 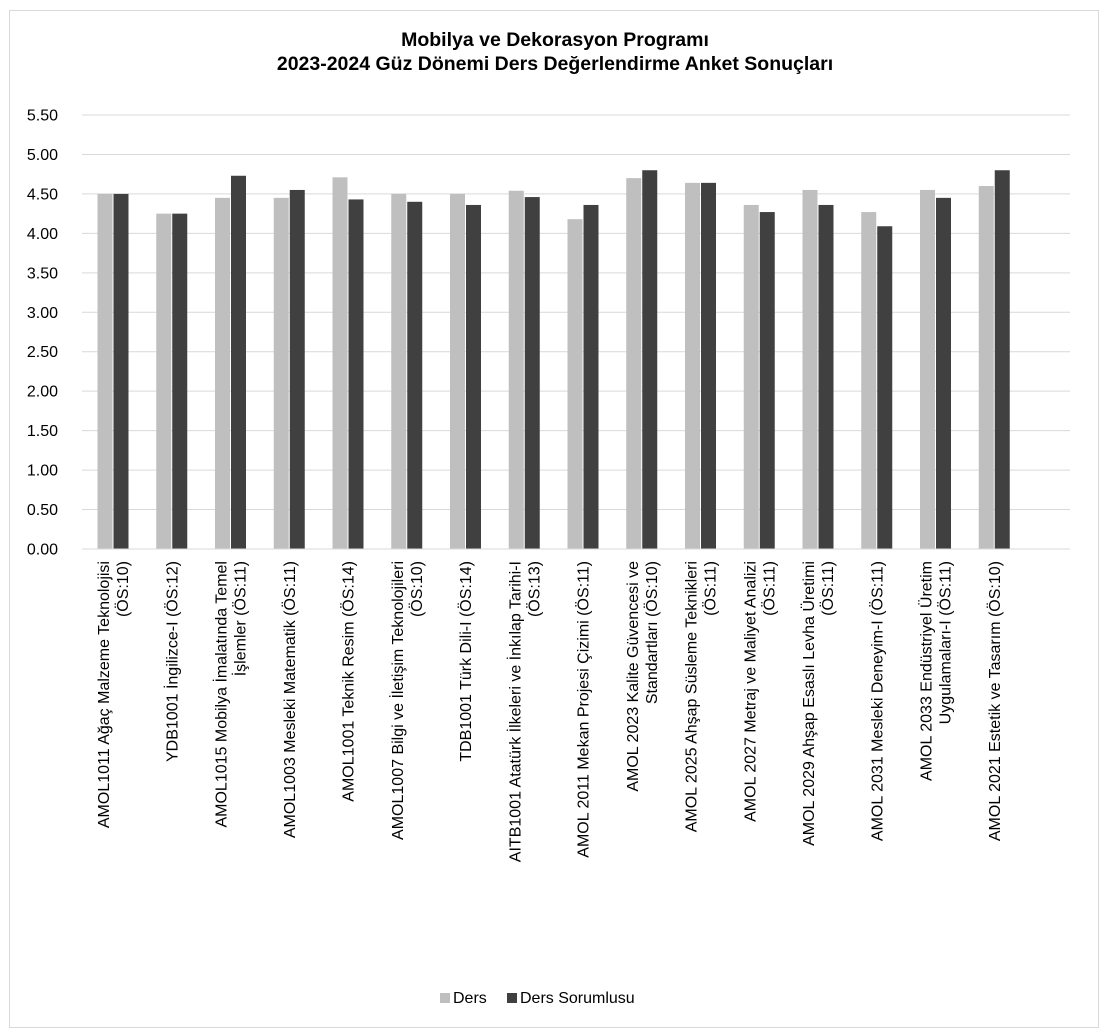 I want to click on x-category-label-text: AMOL 2021 Estetik ve Tasarım (ÖS:10), so click(x=995, y=701).